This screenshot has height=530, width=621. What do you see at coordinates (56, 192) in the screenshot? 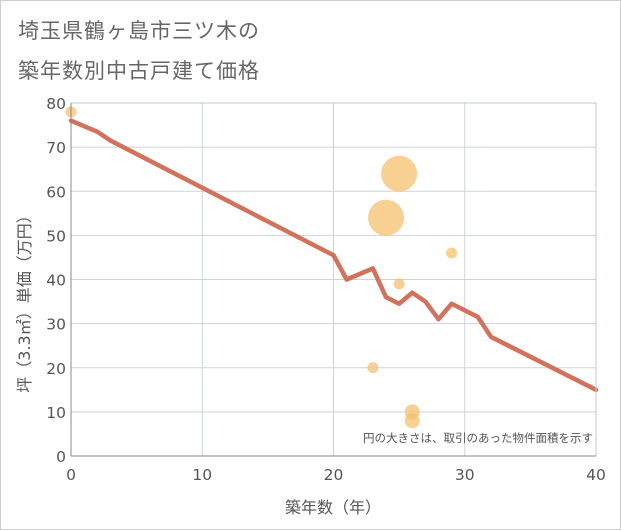
I see `y-tick-label: 60` at bounding box center [56, 192].